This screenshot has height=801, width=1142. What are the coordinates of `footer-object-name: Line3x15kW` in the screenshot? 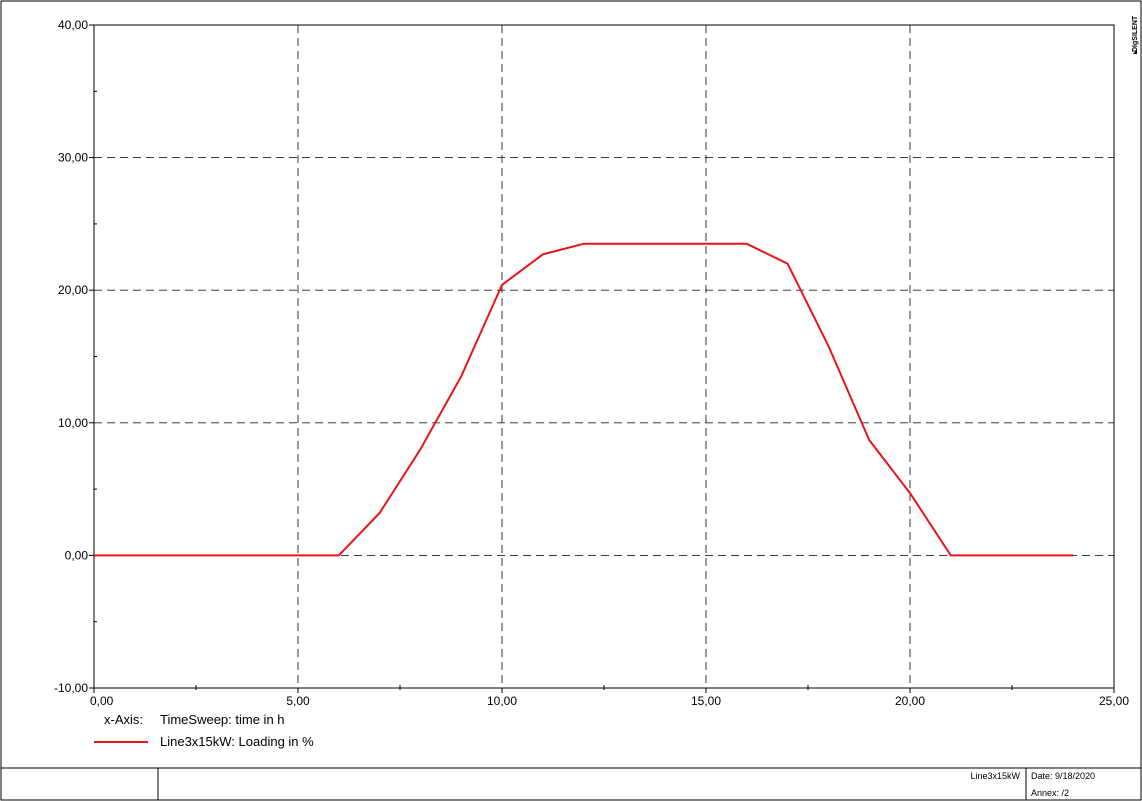 It's located at (995, 776).